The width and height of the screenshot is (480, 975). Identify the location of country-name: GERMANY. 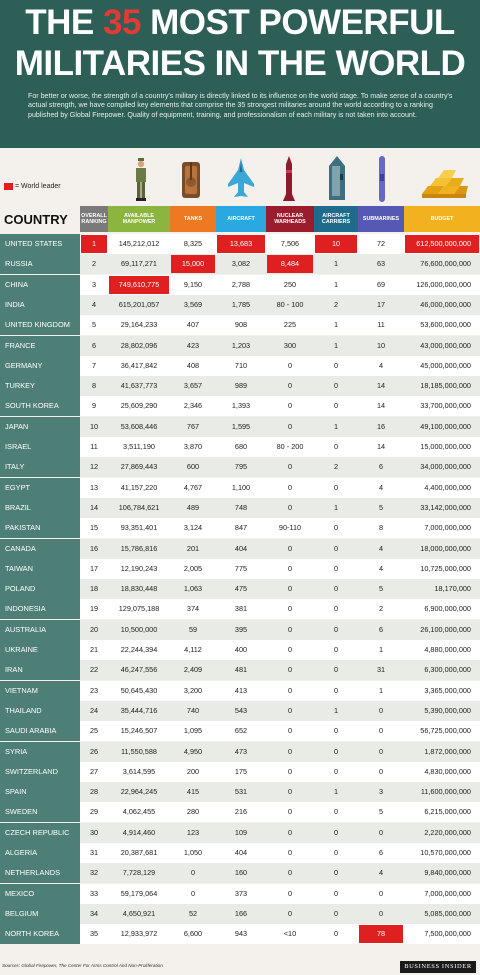
(40, 365).